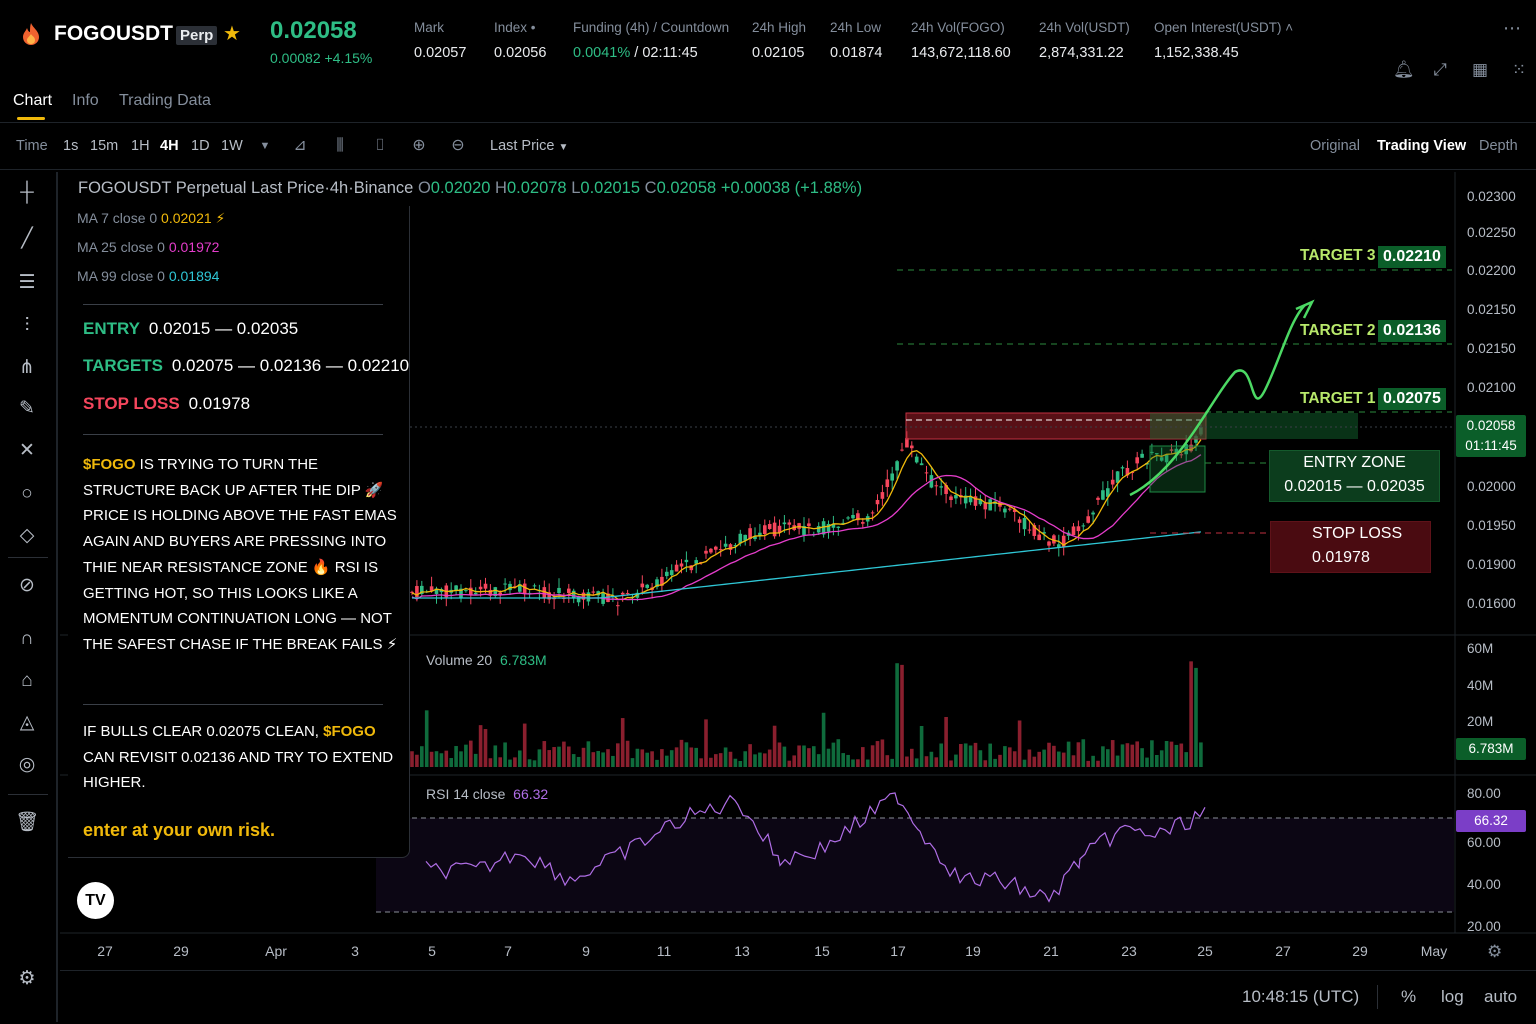  What do you see at coordinates (148, 276) in the screenshot?
I see `ma99-legend: MA 99 close 0 0.01894` at bounding box center [148, 276].